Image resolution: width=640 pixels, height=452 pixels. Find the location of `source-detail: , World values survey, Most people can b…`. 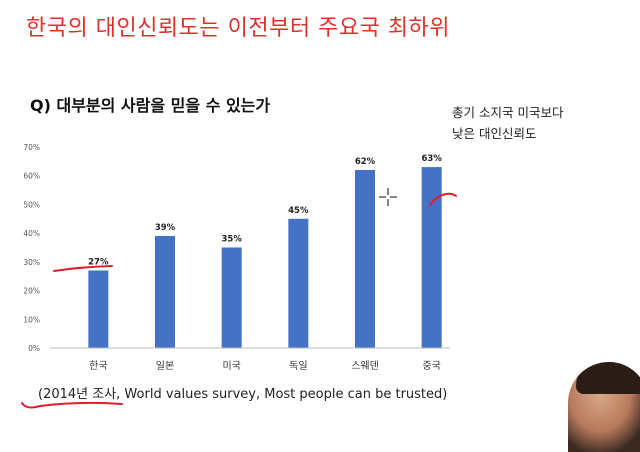

source-detail: , World values survey, Most people can b… is located at coordinates (282, 394).